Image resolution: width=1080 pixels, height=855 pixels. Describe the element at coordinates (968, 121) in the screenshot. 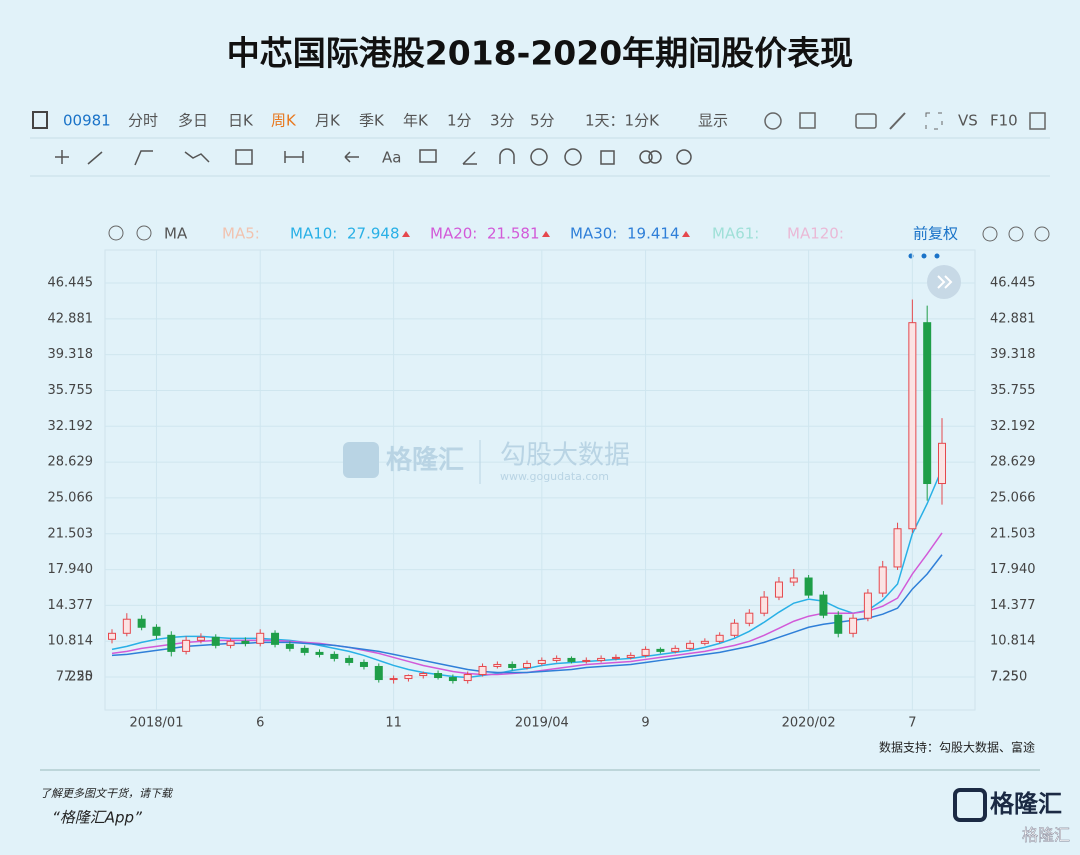

I see `toolbar-item: VS` at that location.